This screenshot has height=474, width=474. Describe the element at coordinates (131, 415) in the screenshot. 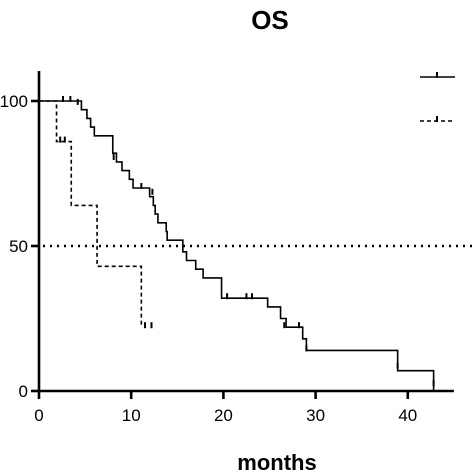

I see `x-tick-label: 10` at that location.